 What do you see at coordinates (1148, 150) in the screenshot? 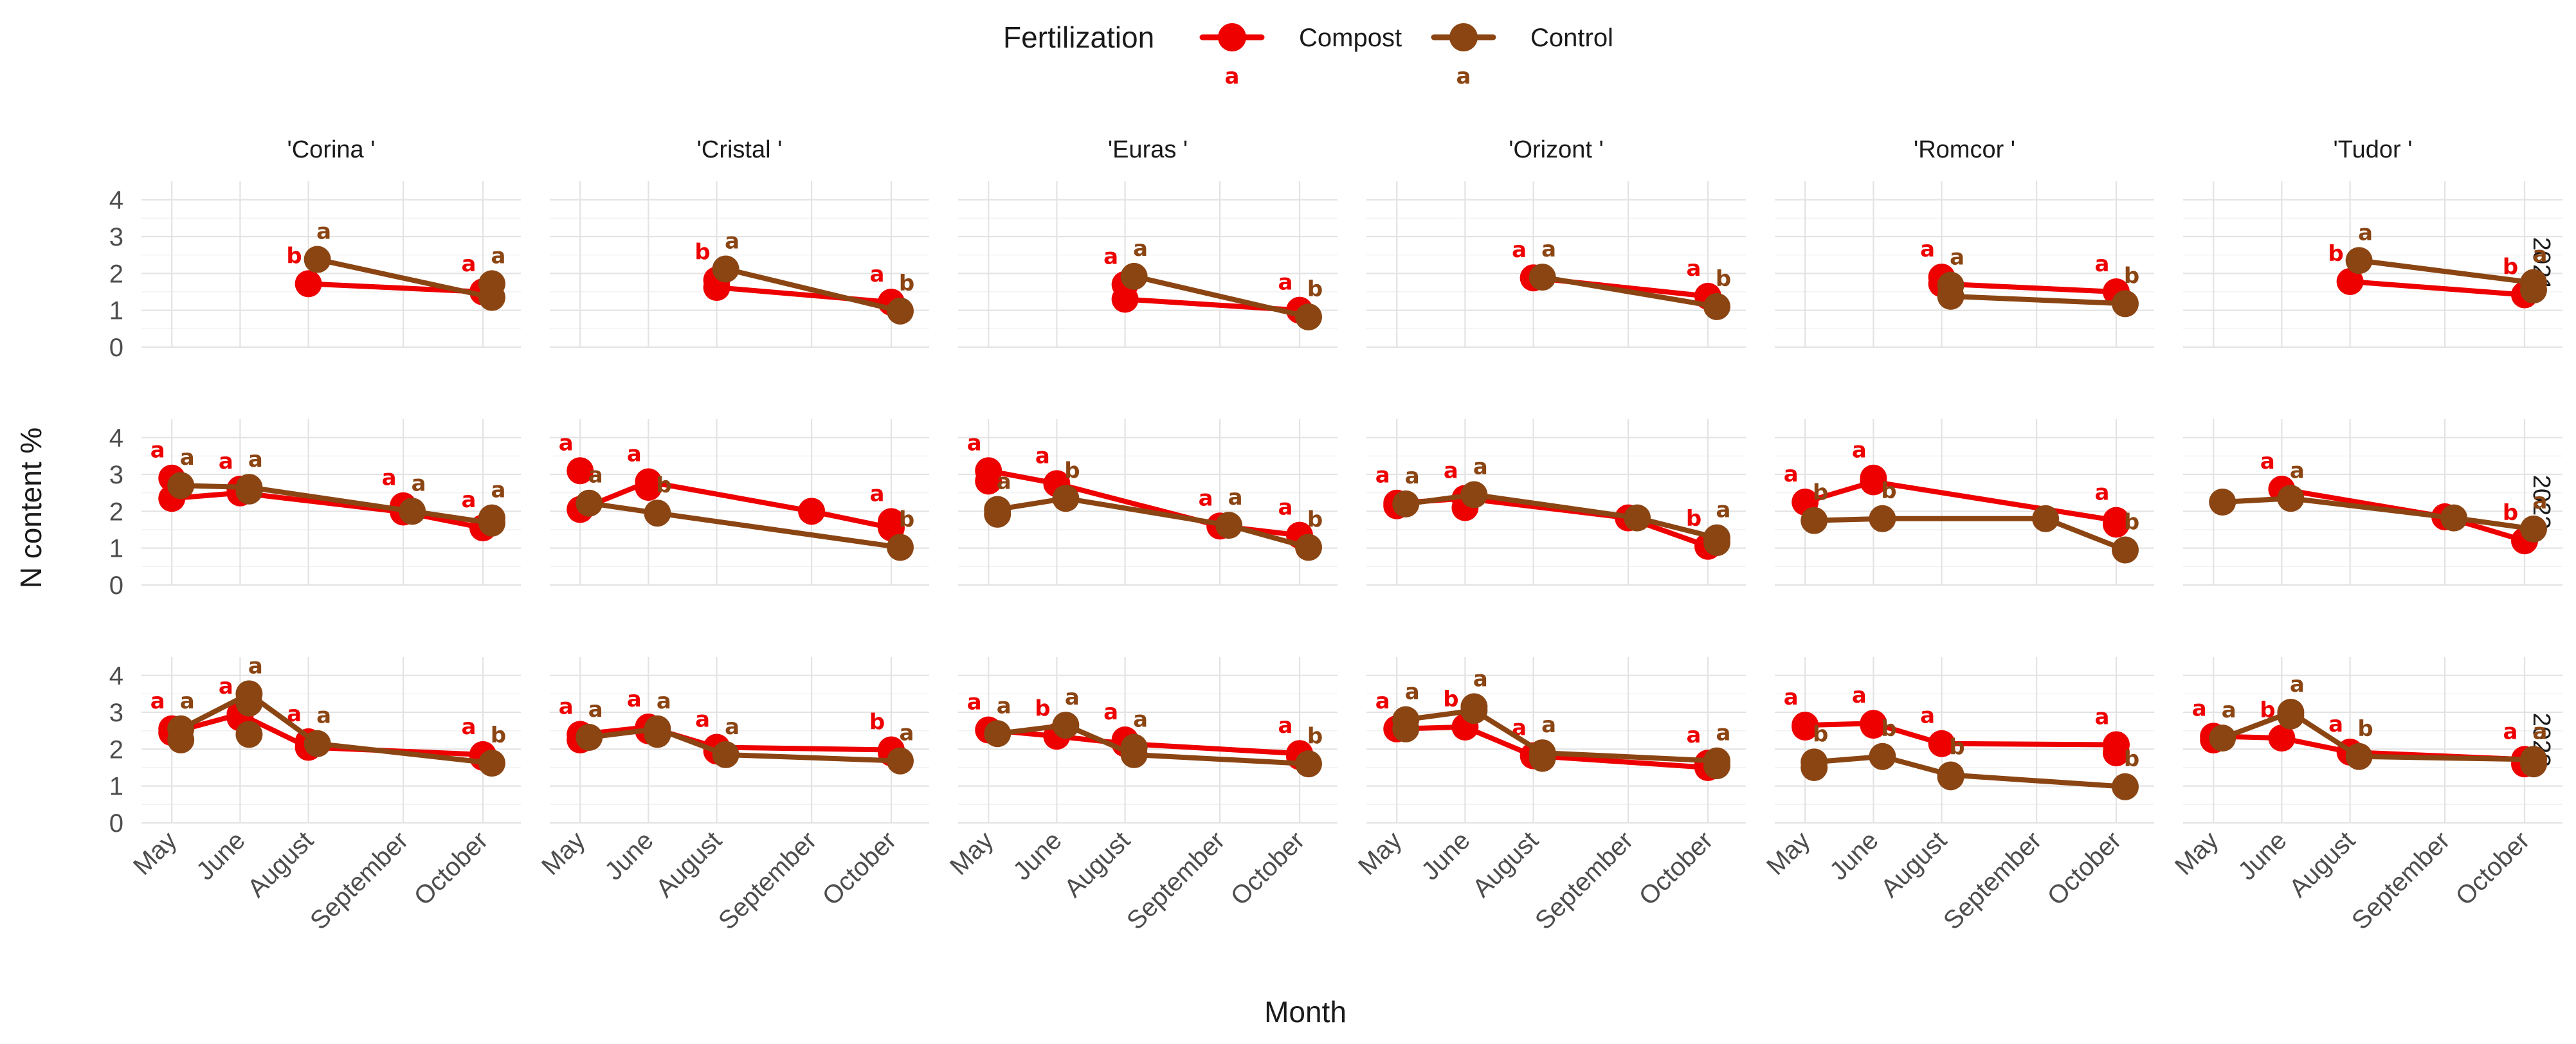
I see `facet-strip-label: 'Euras '` at bounding box center [1148, 150].